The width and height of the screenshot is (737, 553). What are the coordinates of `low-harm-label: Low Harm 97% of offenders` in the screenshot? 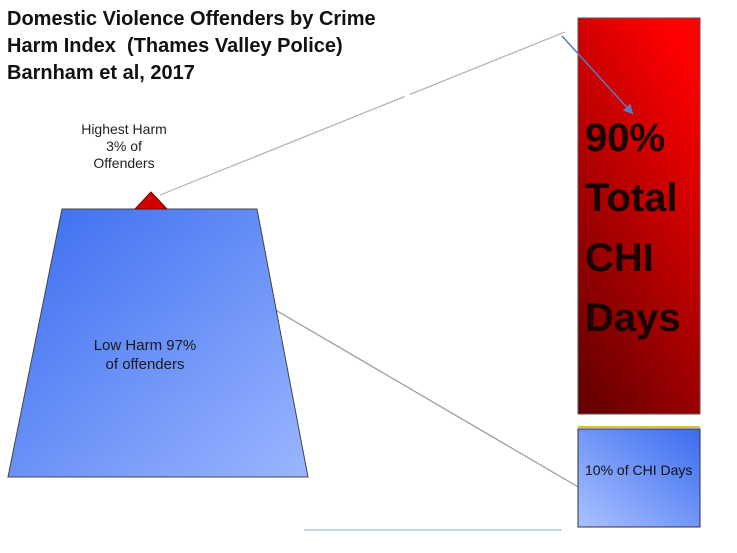 It's located at (145, 355).